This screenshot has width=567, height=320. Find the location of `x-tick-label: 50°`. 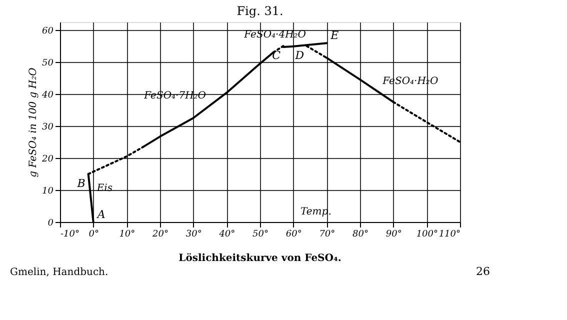

x-tick-label: 50° is located at coordinates (260, 235).